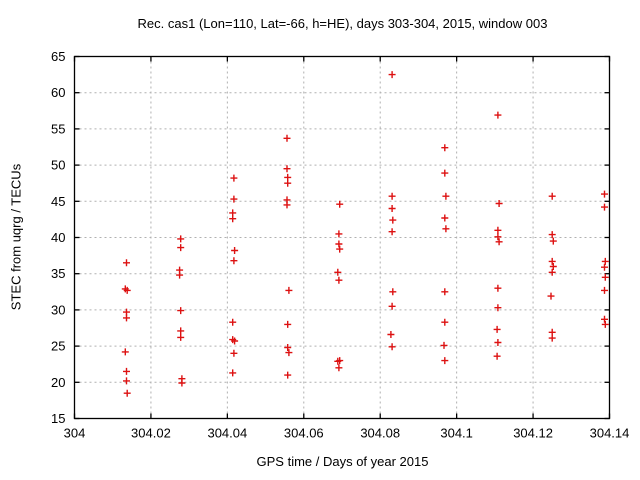 The height and width of the screenshot is (480, 640). What do you see at coordinates (151, 433) in the screenshot?
I see `x-tick-label: 304.02` at bounding box center [151, 433].